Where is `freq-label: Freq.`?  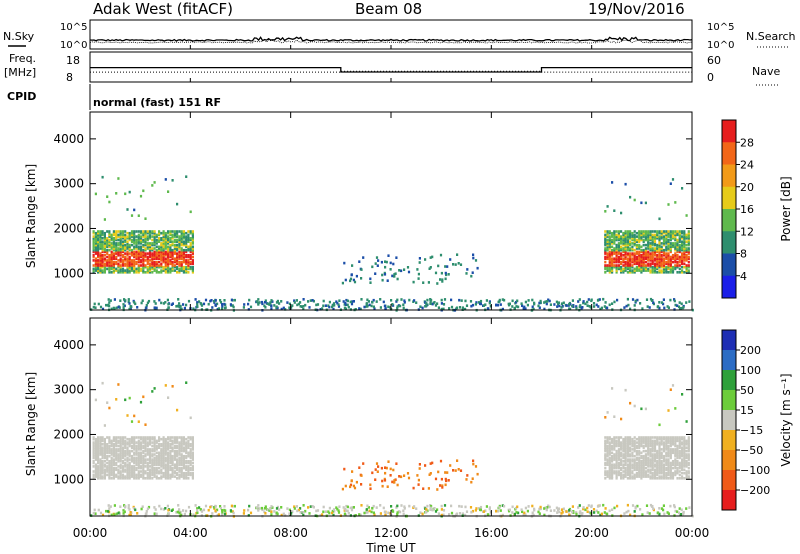 freq-label: Freq. is located at coordinates (22, 58).